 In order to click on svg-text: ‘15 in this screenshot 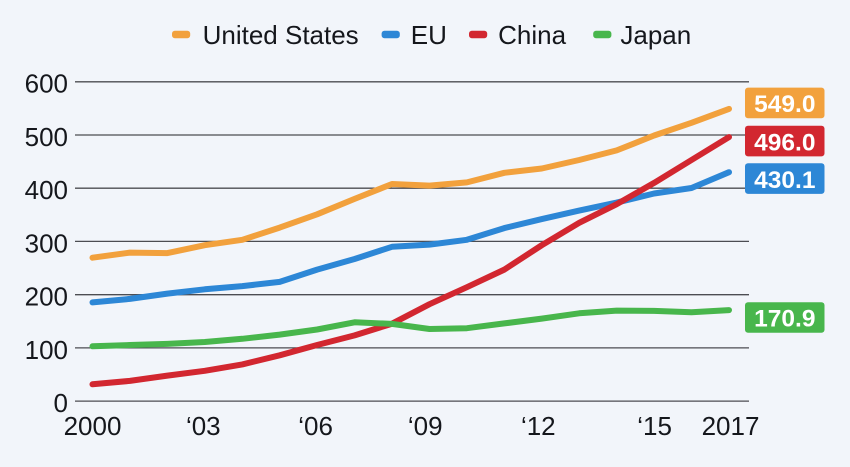, I will do `click(654, 426)`.